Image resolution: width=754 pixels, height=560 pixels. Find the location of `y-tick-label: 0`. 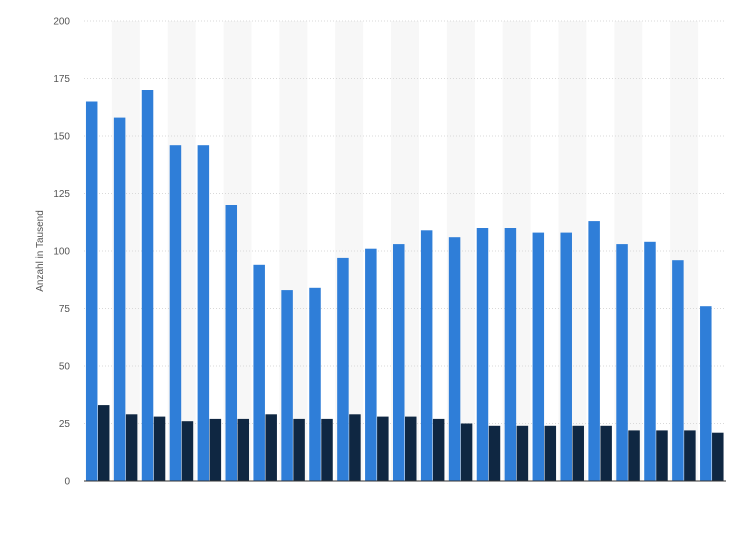

y-tick-label: 0 is located at coordinates (67, 482).